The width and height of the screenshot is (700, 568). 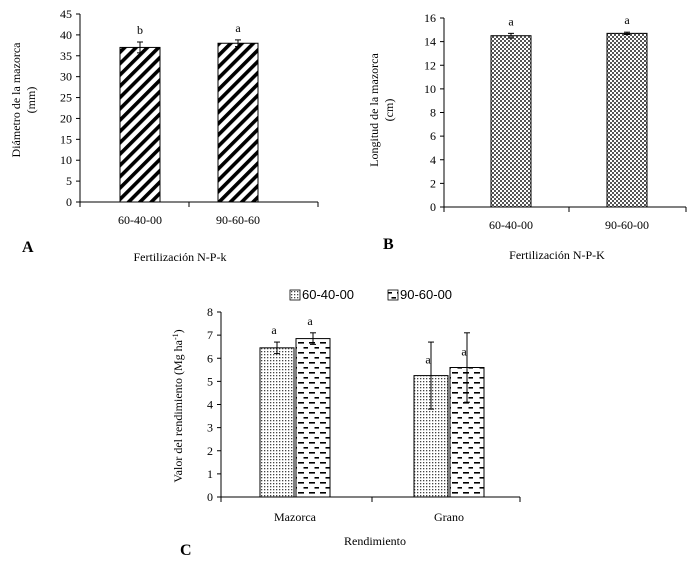 I want to click on x-tick-label: Grano, so click(x=449, y=517).